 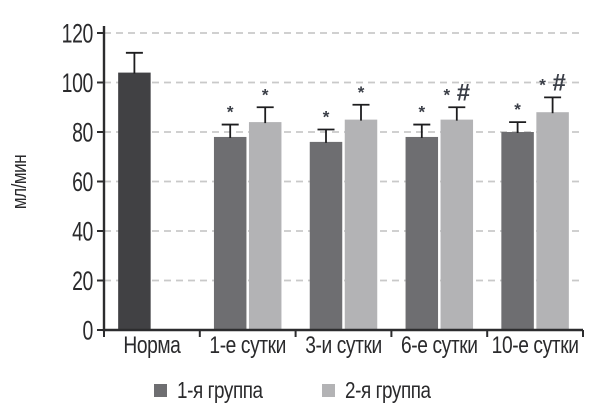 What do you see at coordinates (19, 182) in the screenshot?
I see `y-axis-title: мл/мин` at bounding box center [19, 182].